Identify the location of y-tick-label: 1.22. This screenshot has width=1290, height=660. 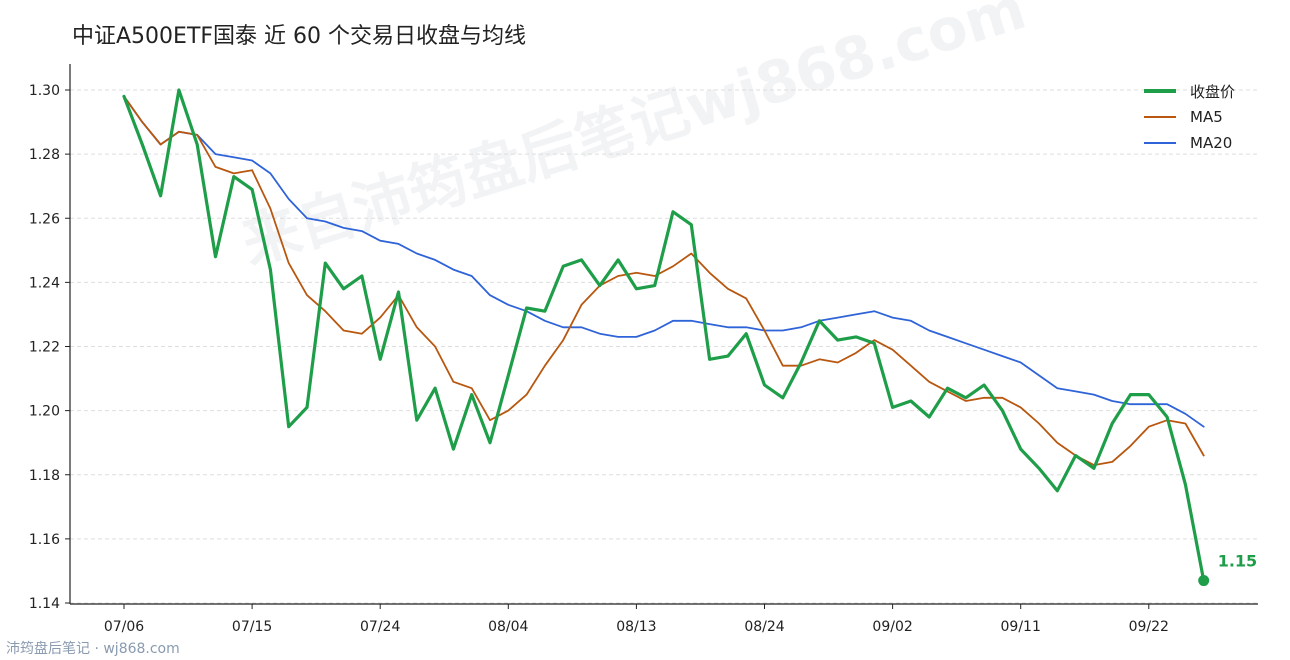
(44, 348).